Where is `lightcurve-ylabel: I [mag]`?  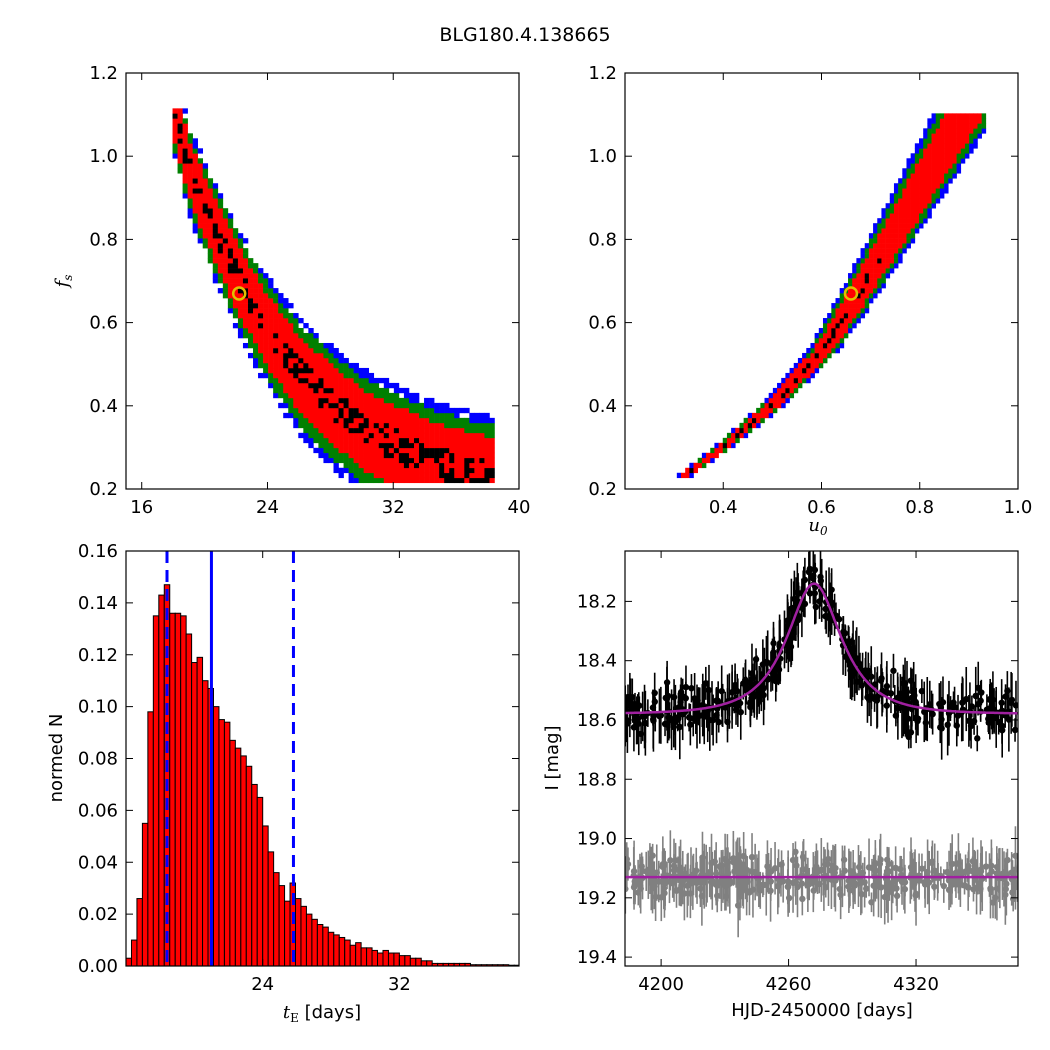 lightcurve-ylabel: I [mag] is located at coordinates (552, 757).